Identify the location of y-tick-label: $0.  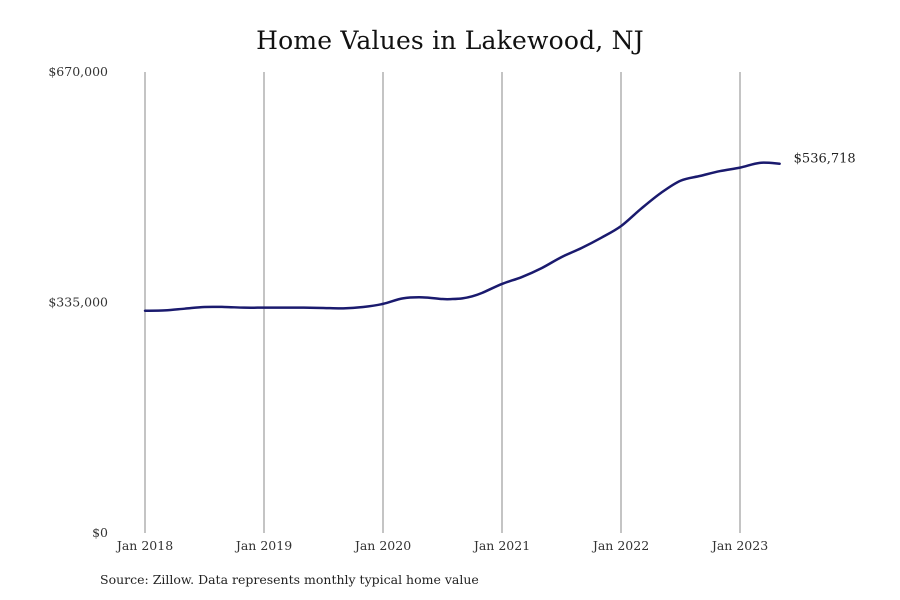
(100, 532).